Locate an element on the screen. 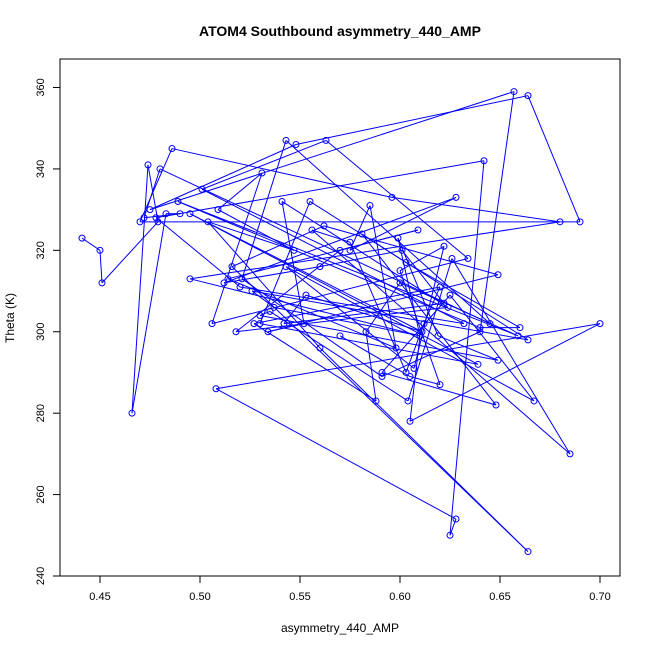 This screenshot has height=655, width=650. x-tick-label: 0.65 is located at coordinates (499, 597).